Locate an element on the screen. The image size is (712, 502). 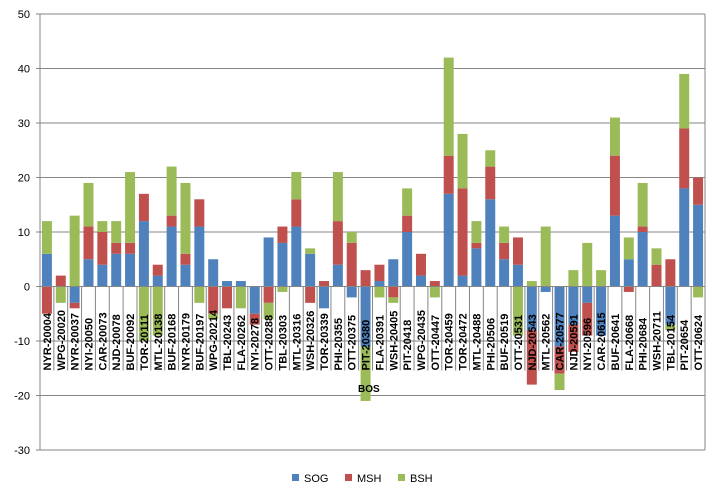
x-tick-label: NJD-20543 is located at coordinates (533, 342).